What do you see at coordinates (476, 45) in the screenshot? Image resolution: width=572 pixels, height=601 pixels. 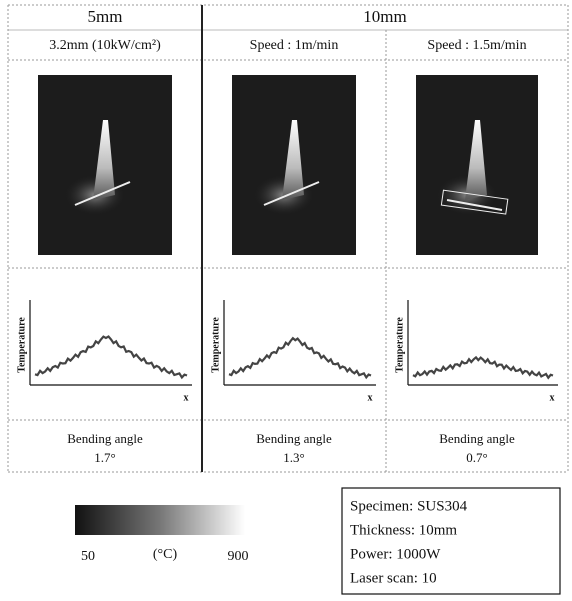 I see `subheader: Speed : 1.5m/min` at bounding box center [476, 45].